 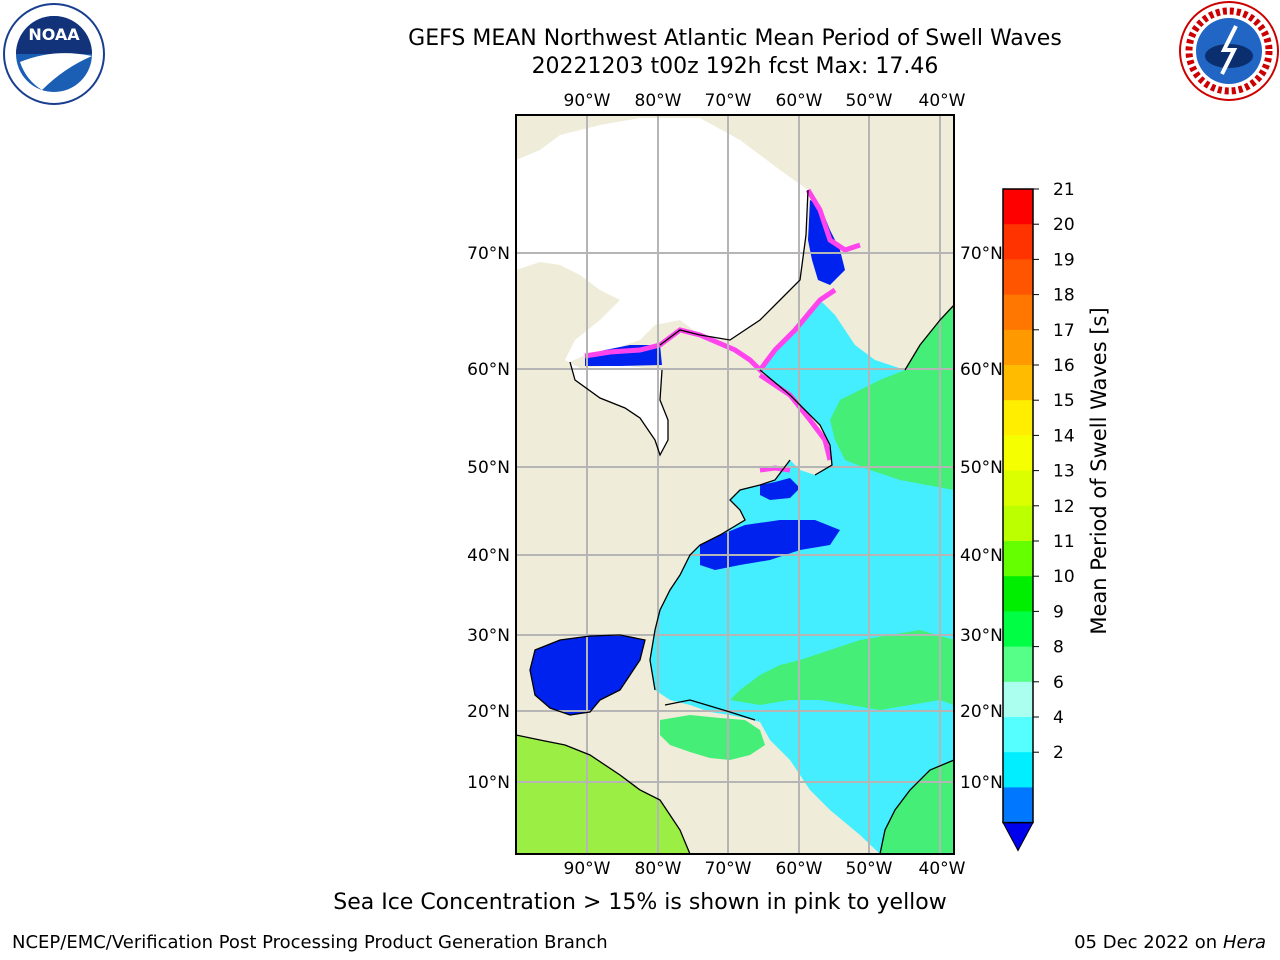 I want to click on colorbar-tick-label: 18, so click(x=1064, y=296).